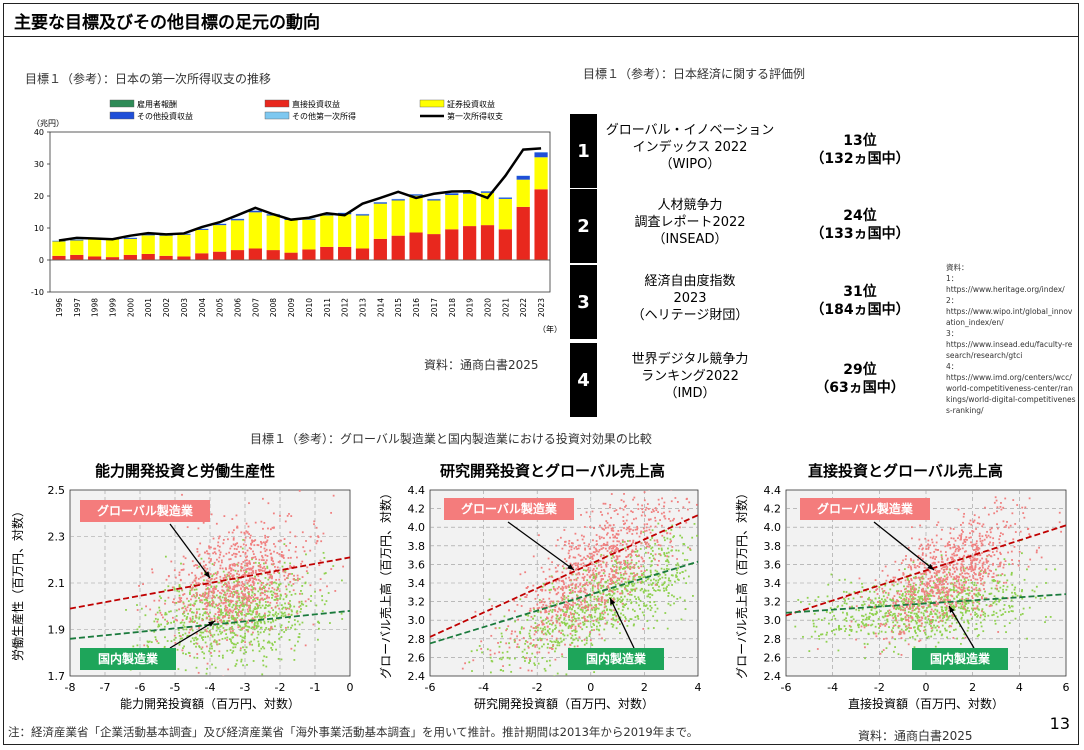 This screenshot has width=1084, height=750. Describe the element at coordinates (690, 281) in the screenshot. I see `rank-name-line: 経済自由度指数` at that location.